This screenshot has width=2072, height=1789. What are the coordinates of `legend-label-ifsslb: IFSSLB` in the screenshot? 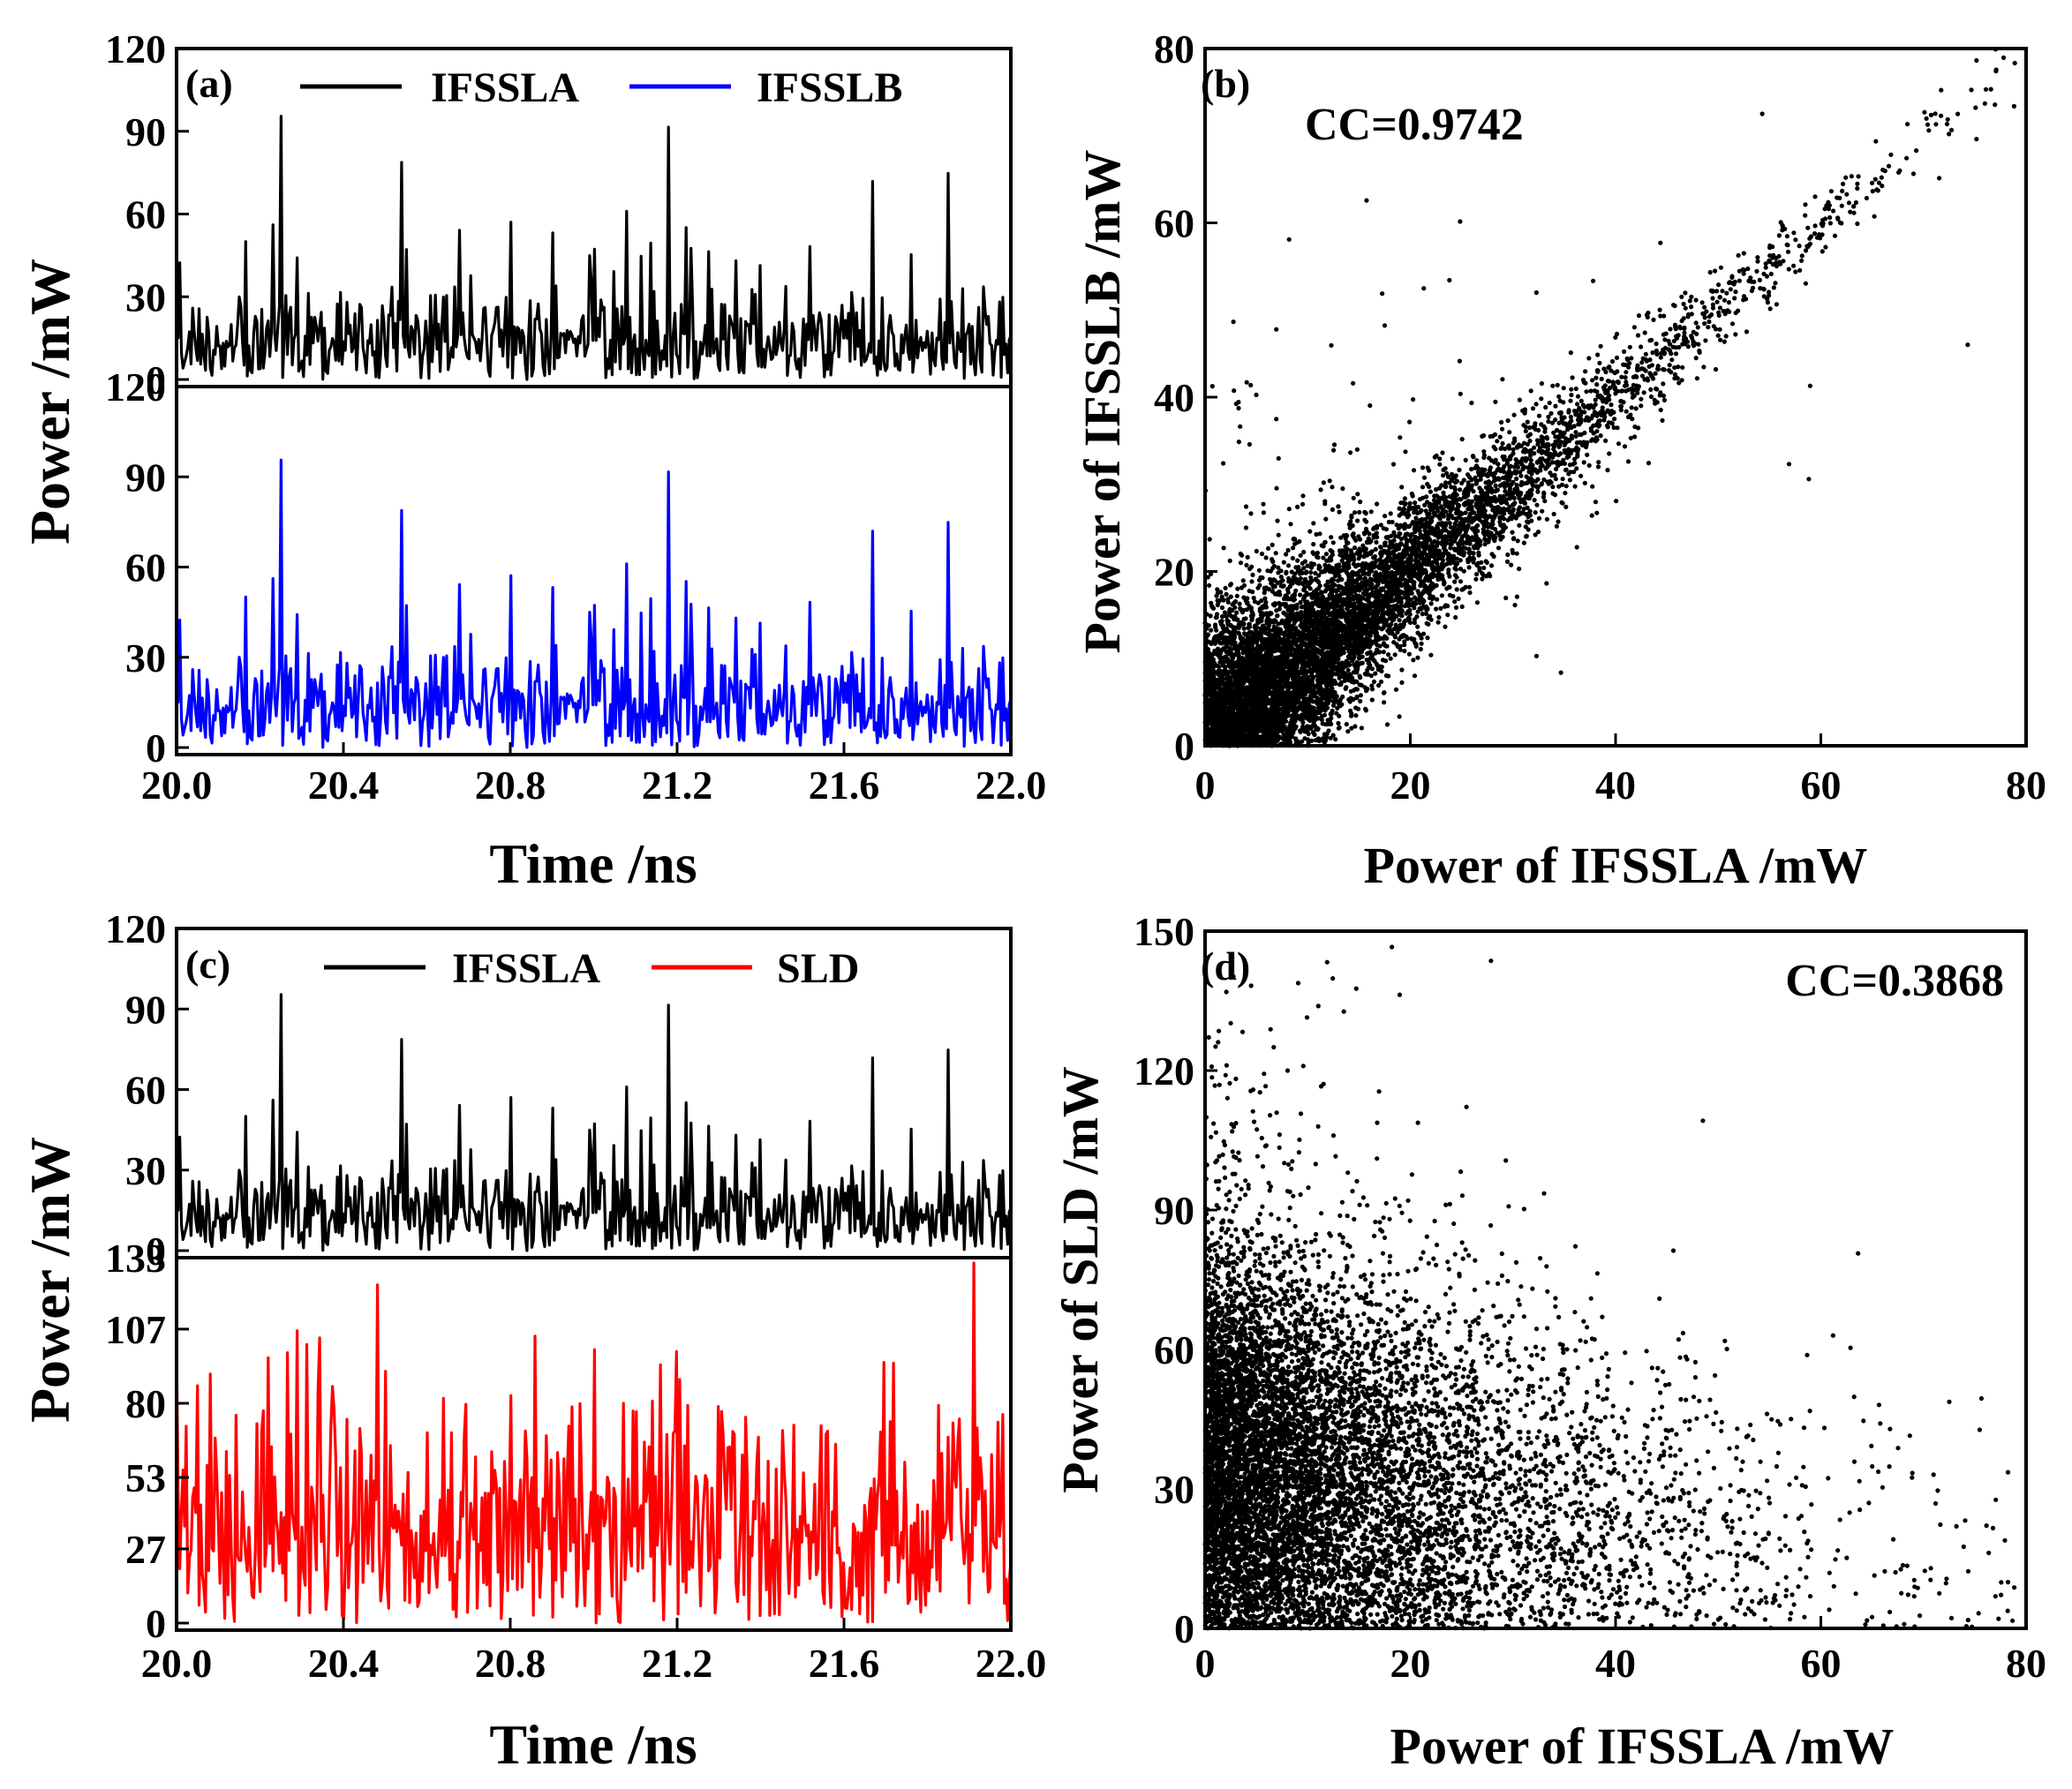 It's located at (829, 87).